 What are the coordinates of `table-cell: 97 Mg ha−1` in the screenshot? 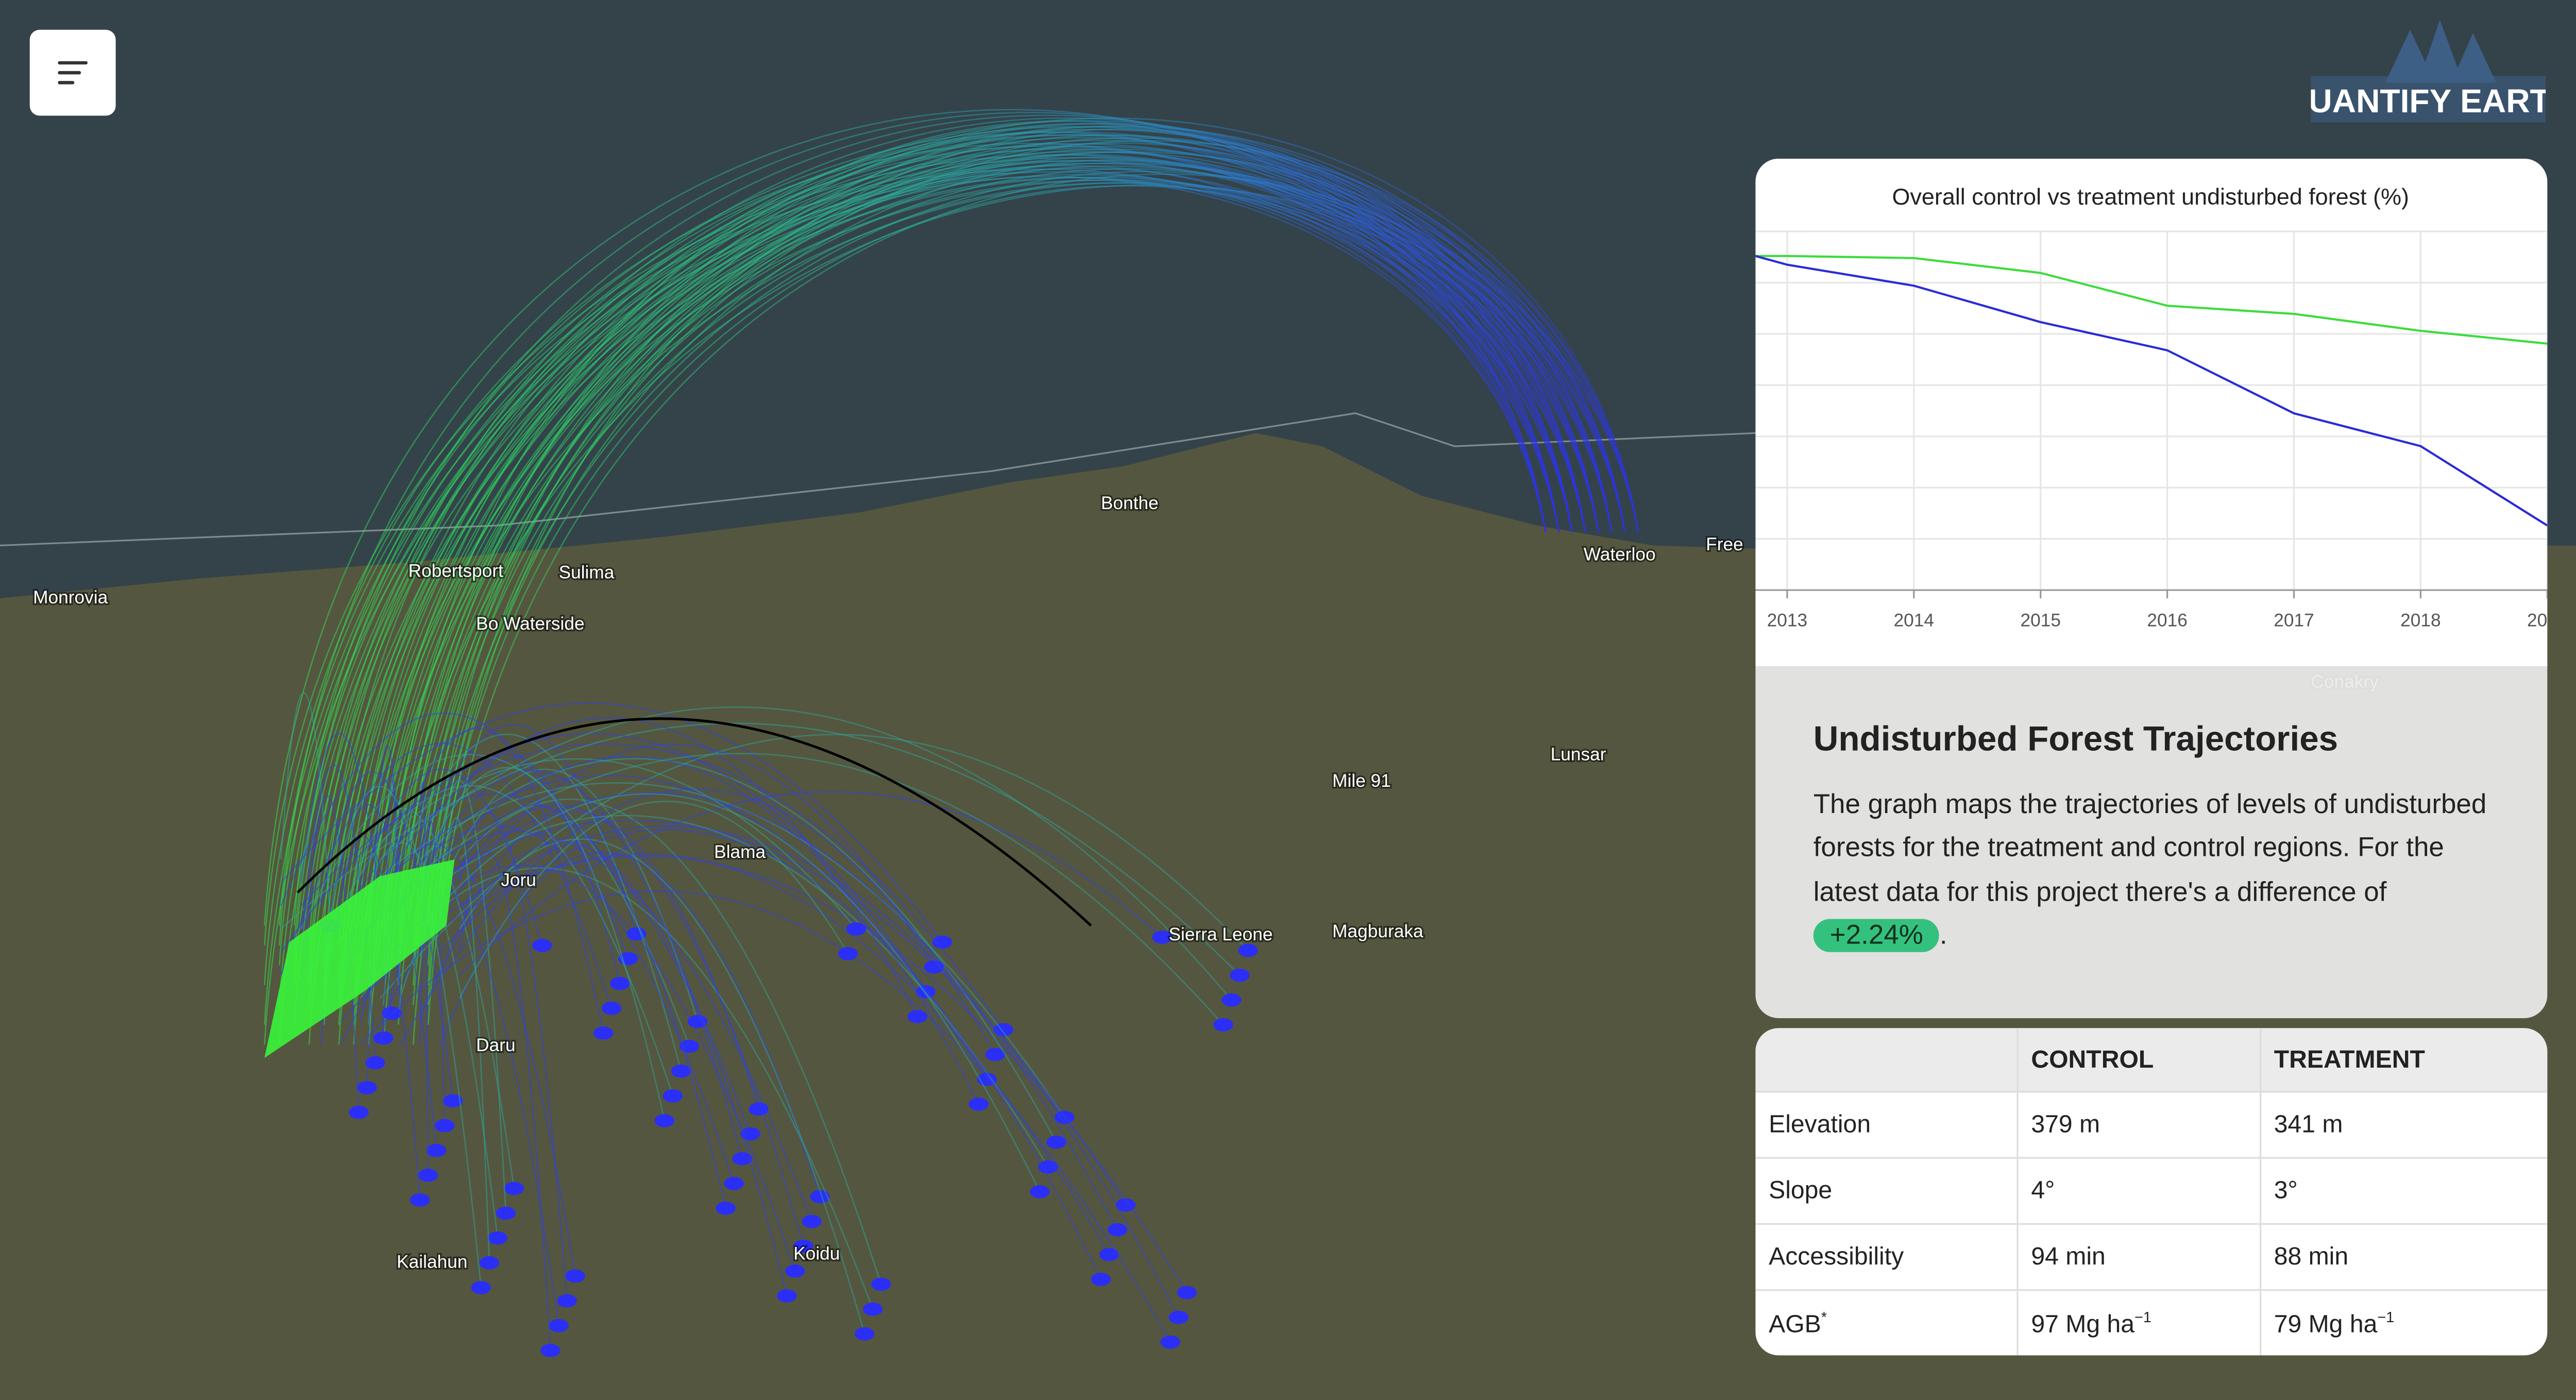 It's located at (2138, 1322).